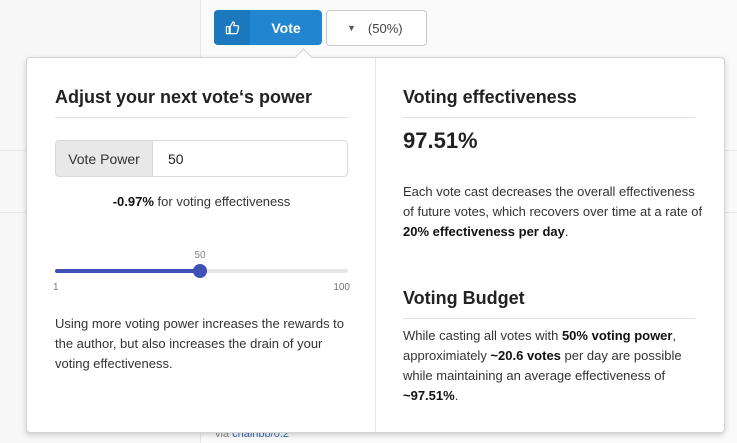 The image size is (737, 443). Describe the element at coordinates (549, 102) in the screenshot. I see `voting-effectiveness-heading: Voting effectiveness` at that location.